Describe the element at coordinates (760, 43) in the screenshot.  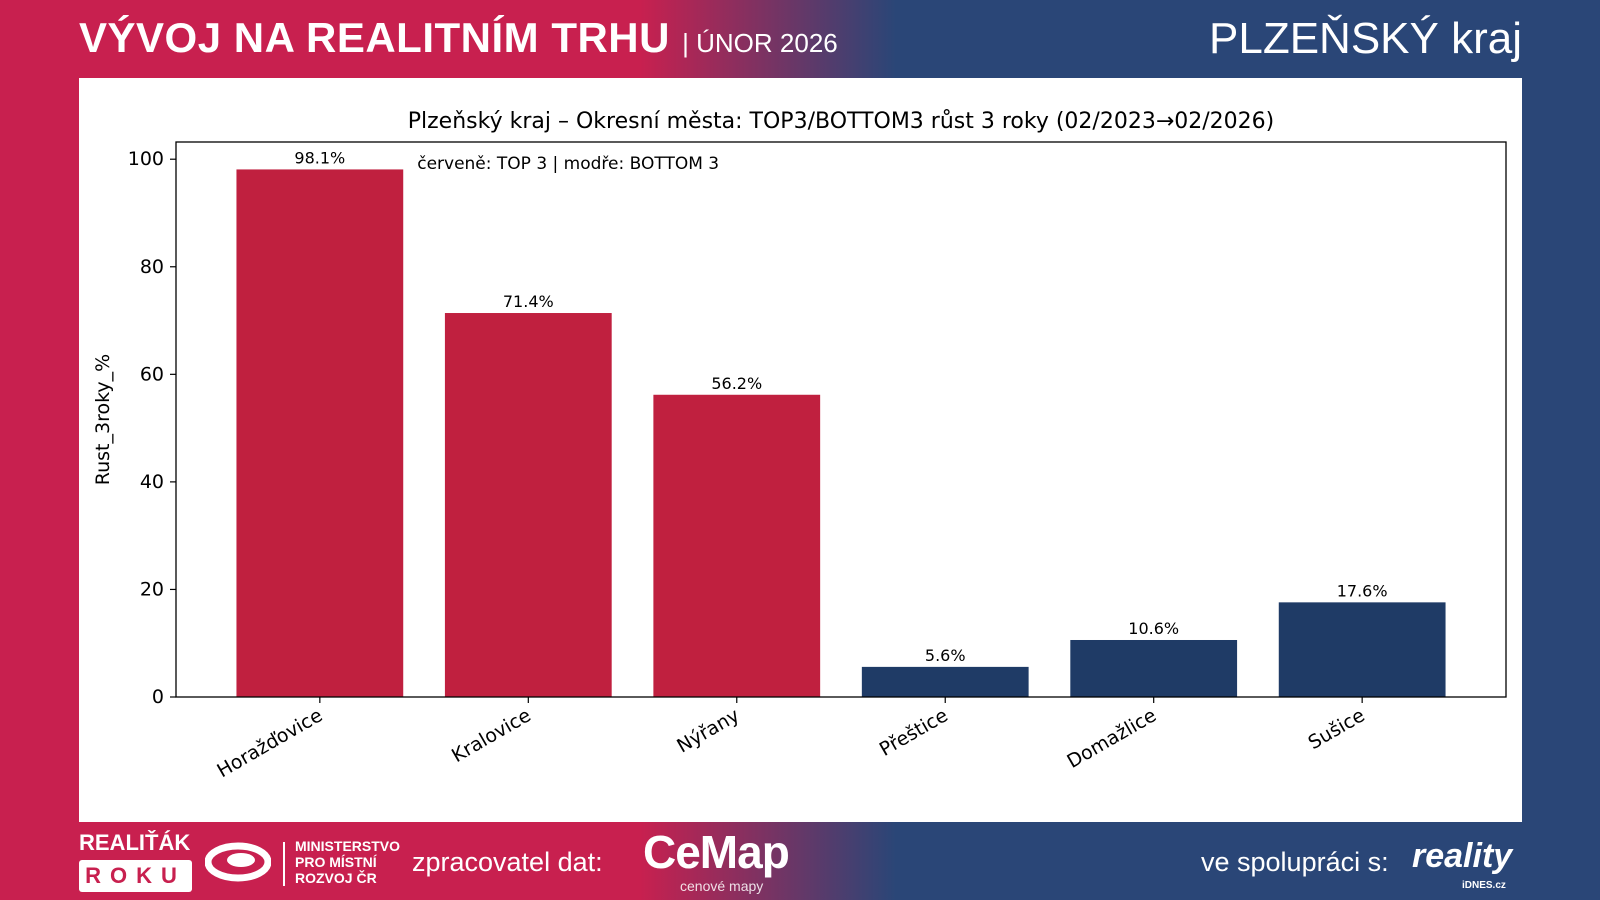
I see `header-subtitle: | ÚNOR 2026` at that location.